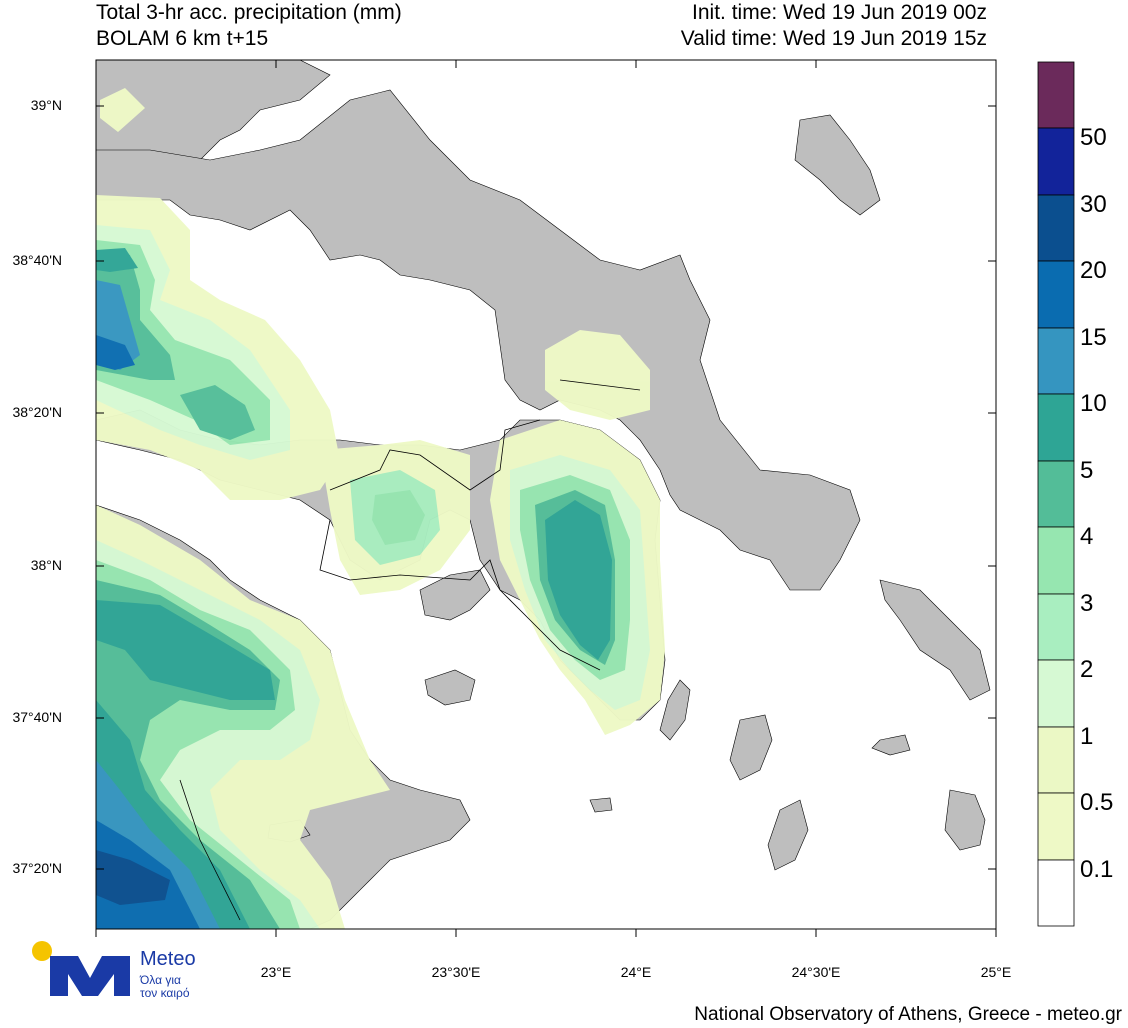  Describe the element at coordinates (751, 747) in the screenshot. I see `land-kythnos` at that location.